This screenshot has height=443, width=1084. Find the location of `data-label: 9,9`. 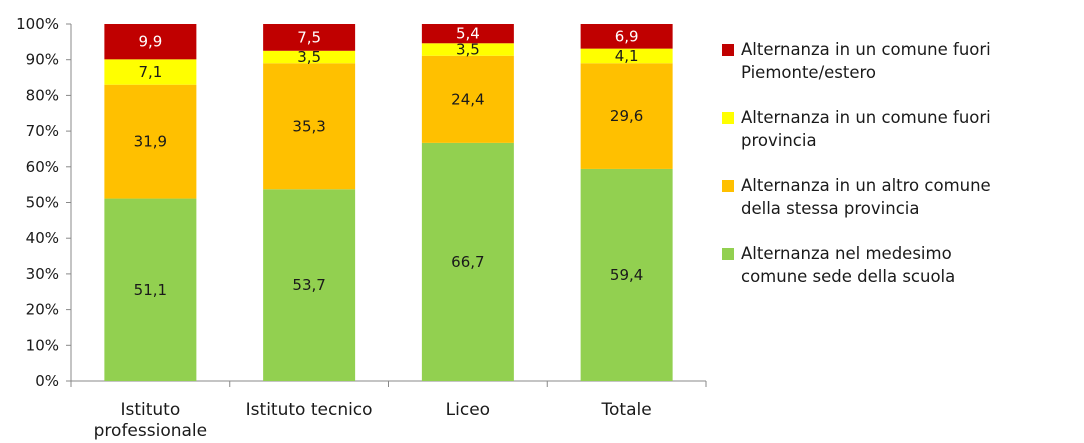

data-label: 9,9 is located at coordinates (150, 42).